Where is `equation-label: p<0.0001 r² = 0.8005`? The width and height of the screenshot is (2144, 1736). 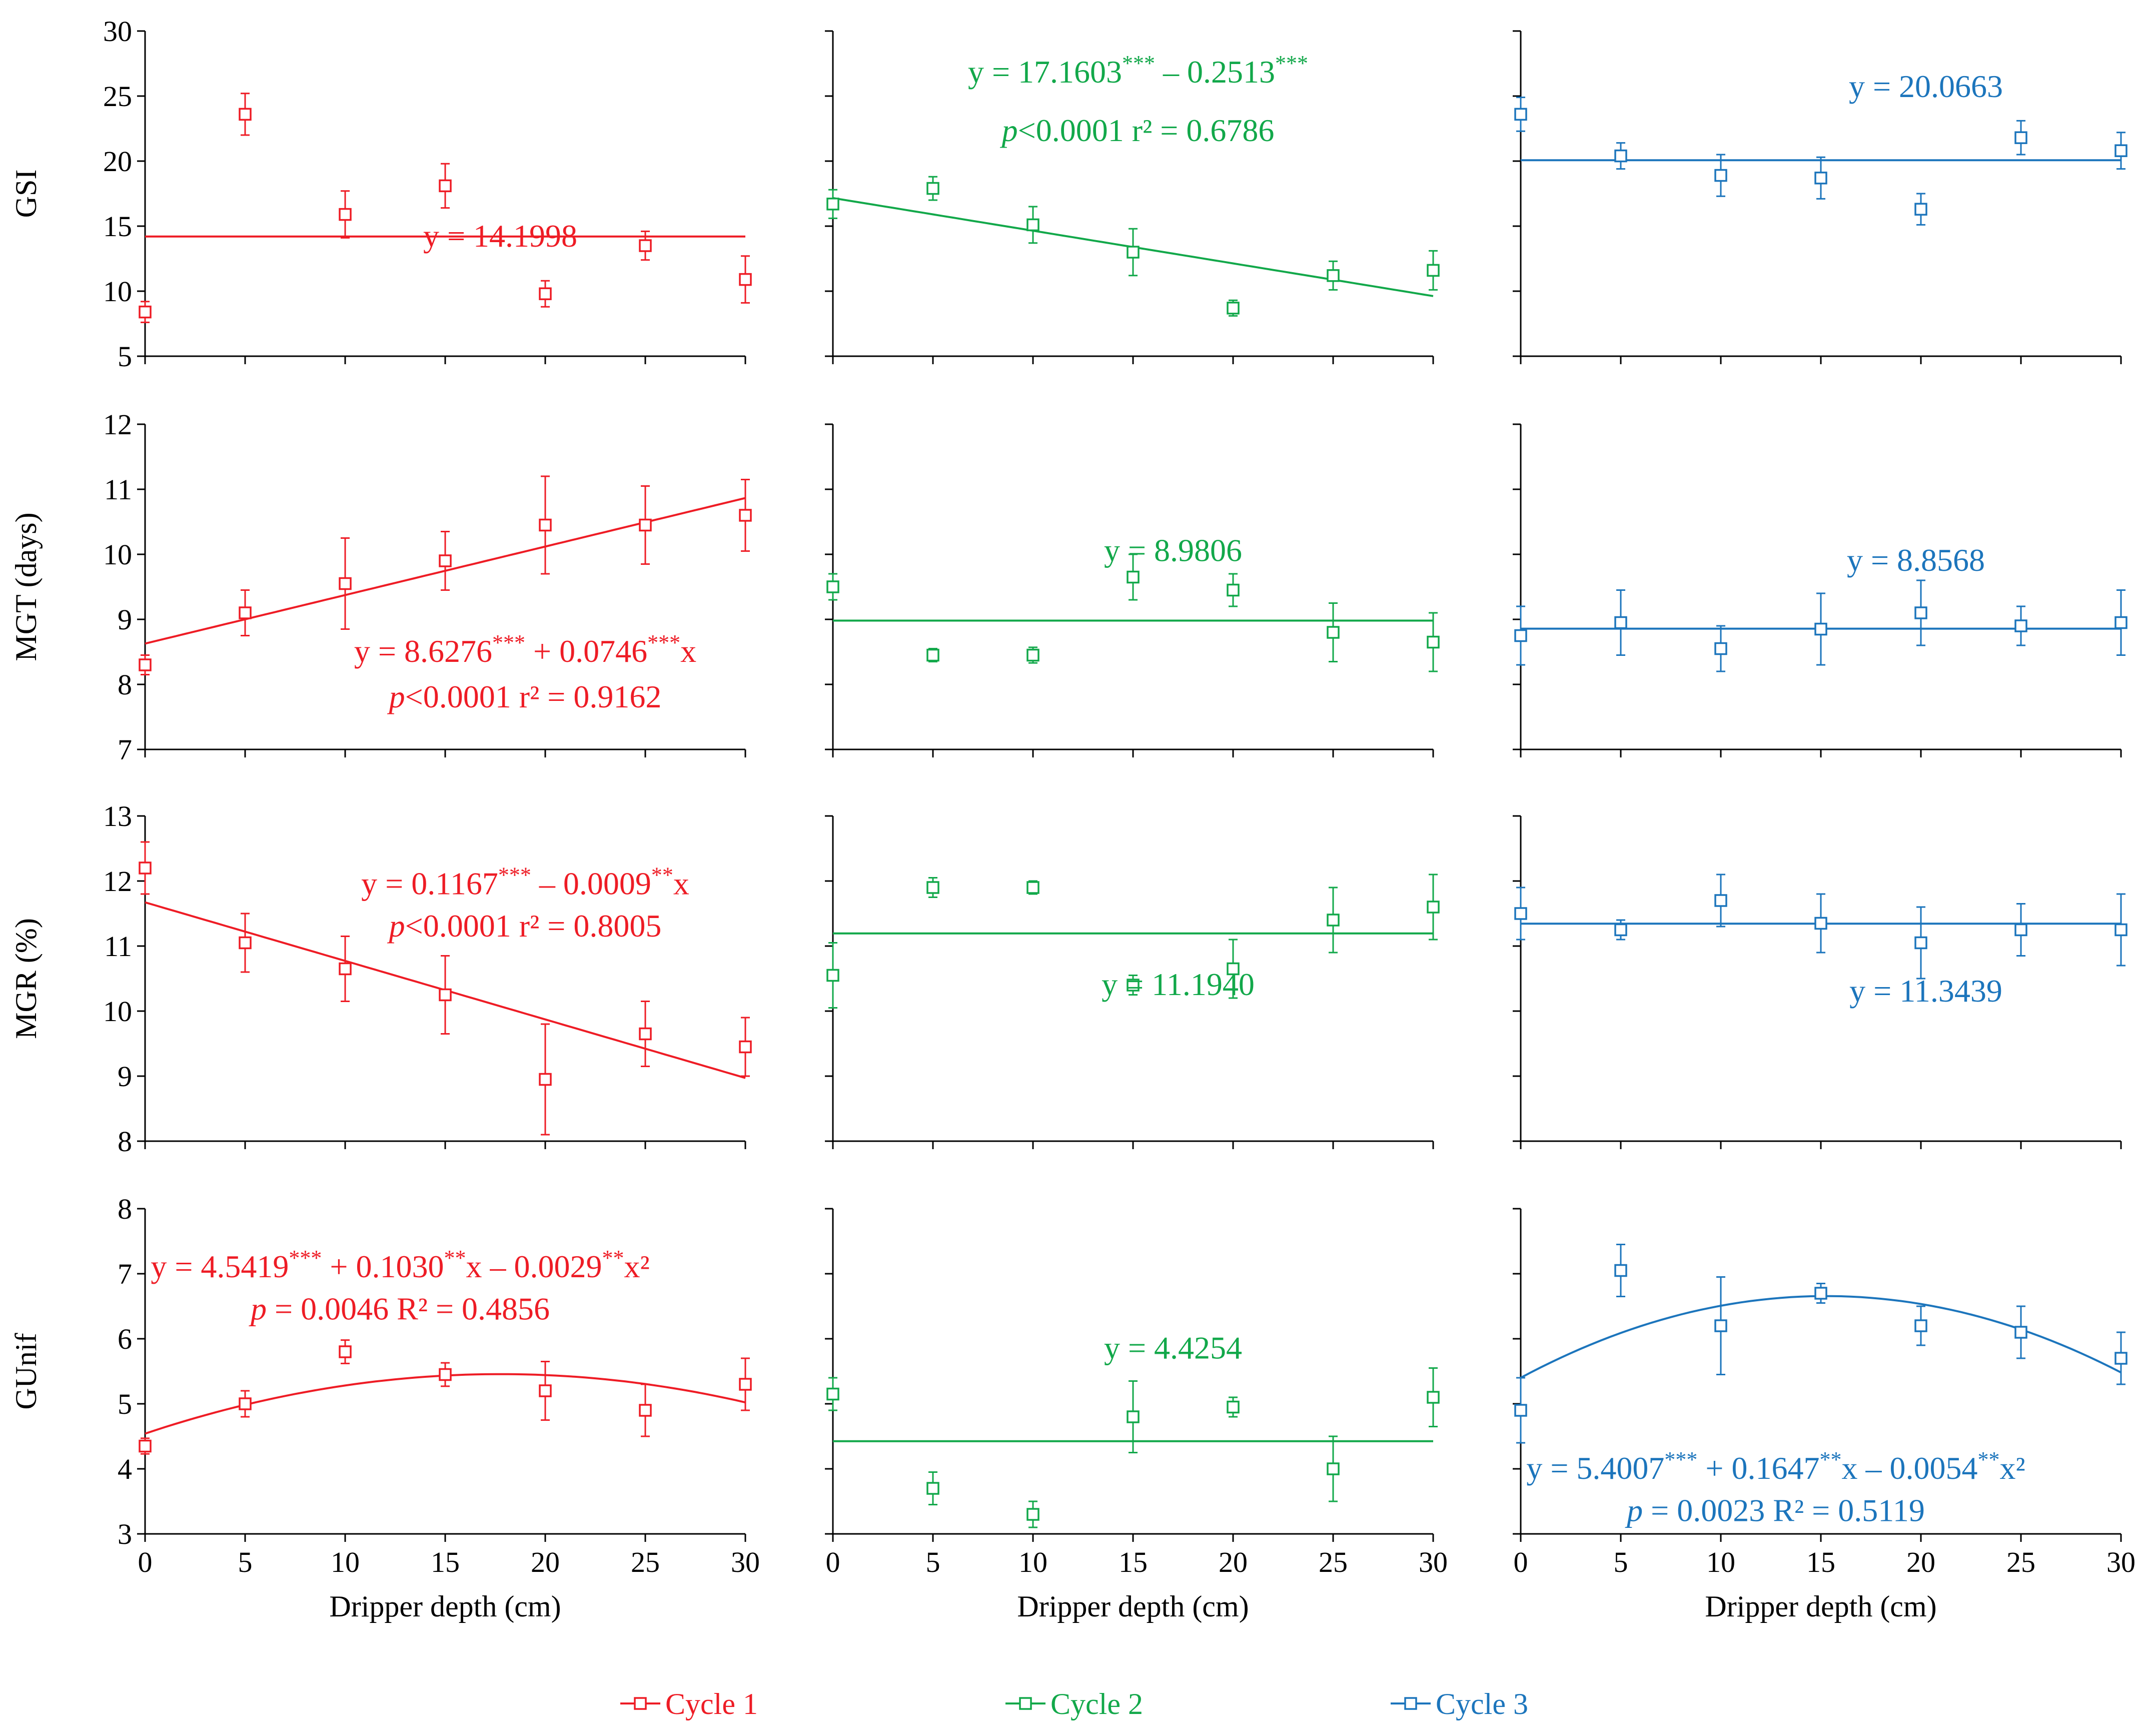 equation-label: p<0.0001 r² = 0.8005 is located at coordinates (524, 926).